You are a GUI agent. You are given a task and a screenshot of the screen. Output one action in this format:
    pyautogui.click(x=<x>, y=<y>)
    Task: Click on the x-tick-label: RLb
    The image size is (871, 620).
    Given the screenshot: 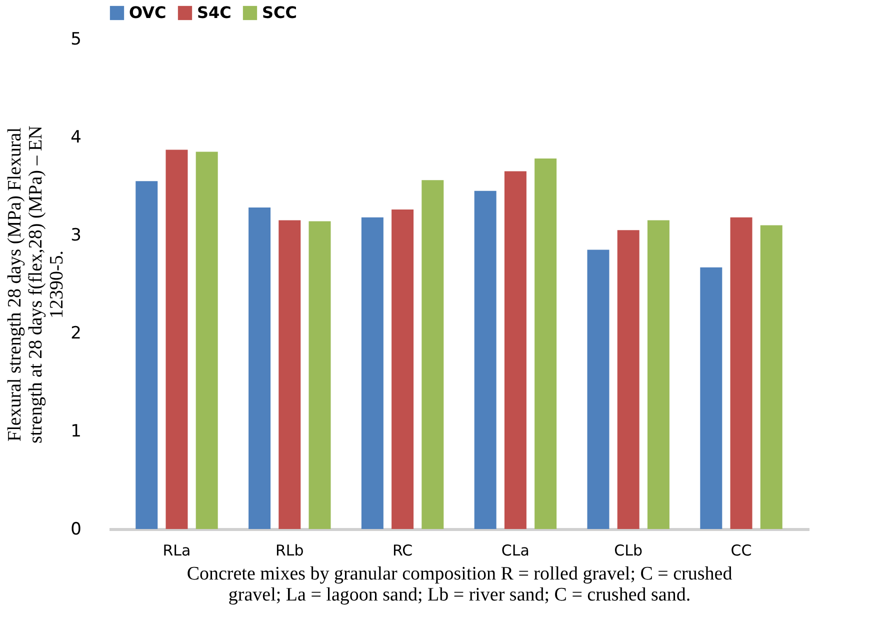 What is the action you would take?
    pyautogui.click(x=289, y=551)
    